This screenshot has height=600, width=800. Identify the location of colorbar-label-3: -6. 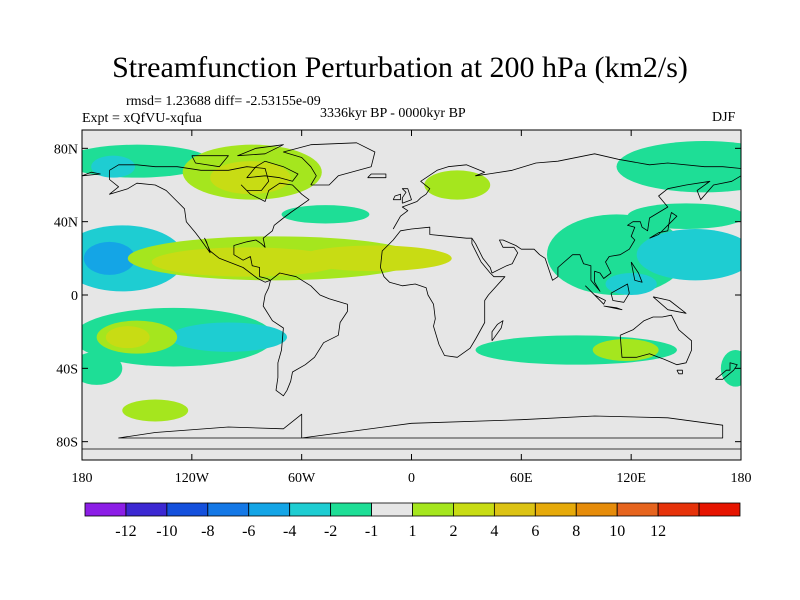
(248, 531).